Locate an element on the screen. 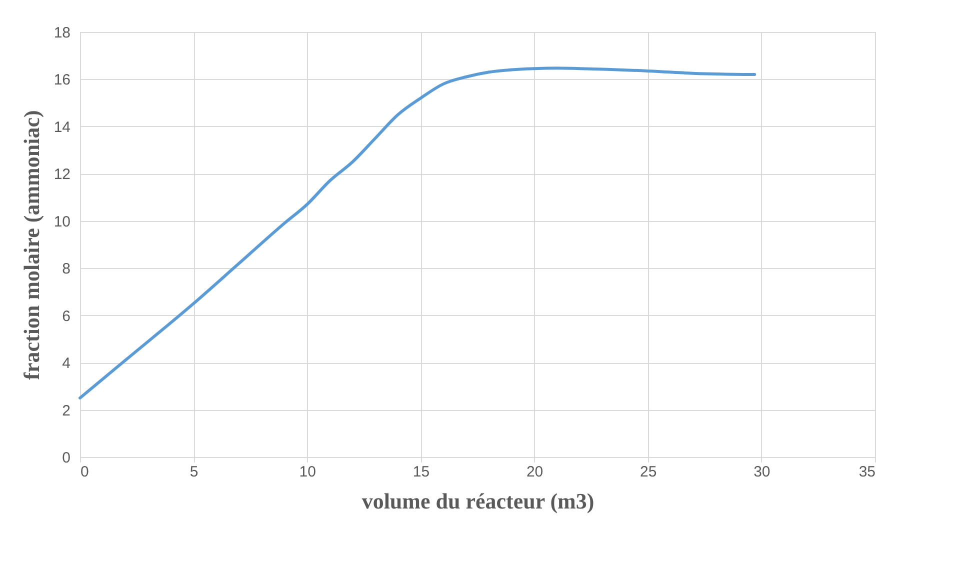 The height and width of the screenshot is (576, 956). x-tick-label: 20 is located at coordinates (535, 472).